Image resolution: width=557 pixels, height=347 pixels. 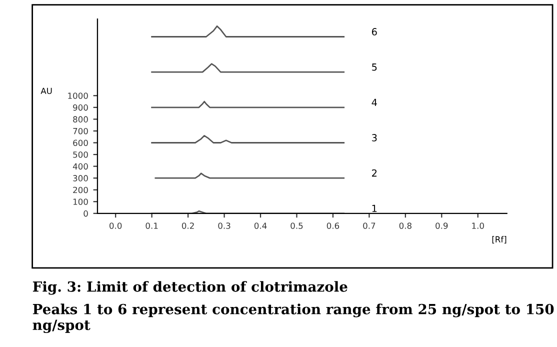 I want to click on y-tick-label: 300, so click(x=80, y=178).